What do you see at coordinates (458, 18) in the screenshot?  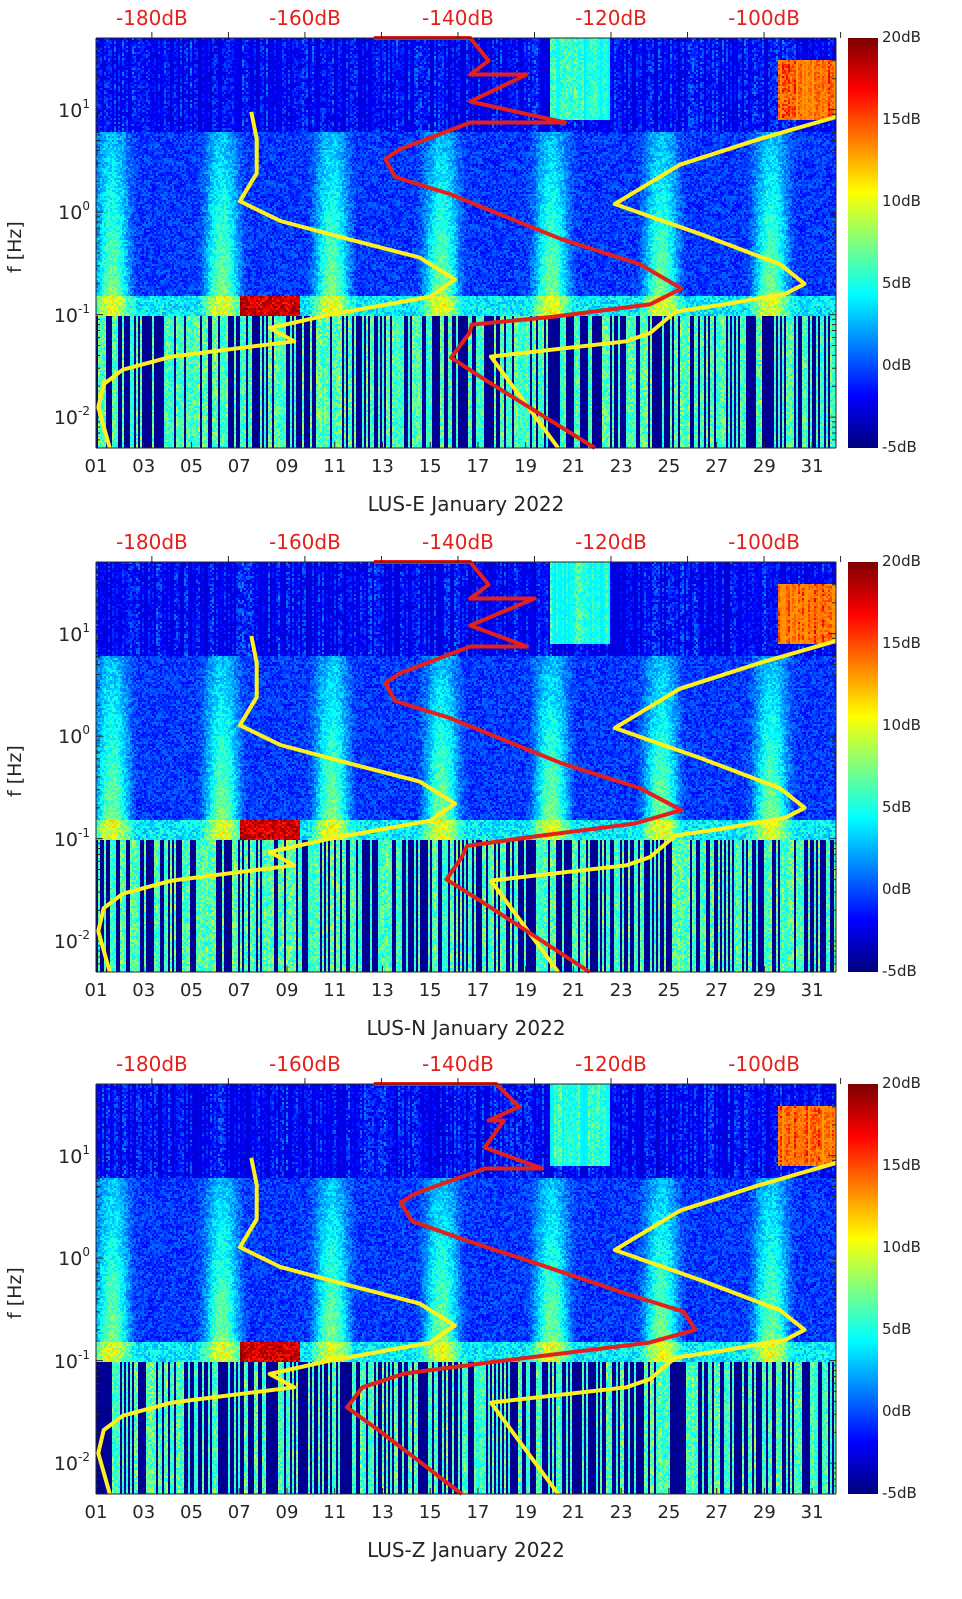 I see `top-axis-db-label: -140dB` at bounding box center [458, 18].